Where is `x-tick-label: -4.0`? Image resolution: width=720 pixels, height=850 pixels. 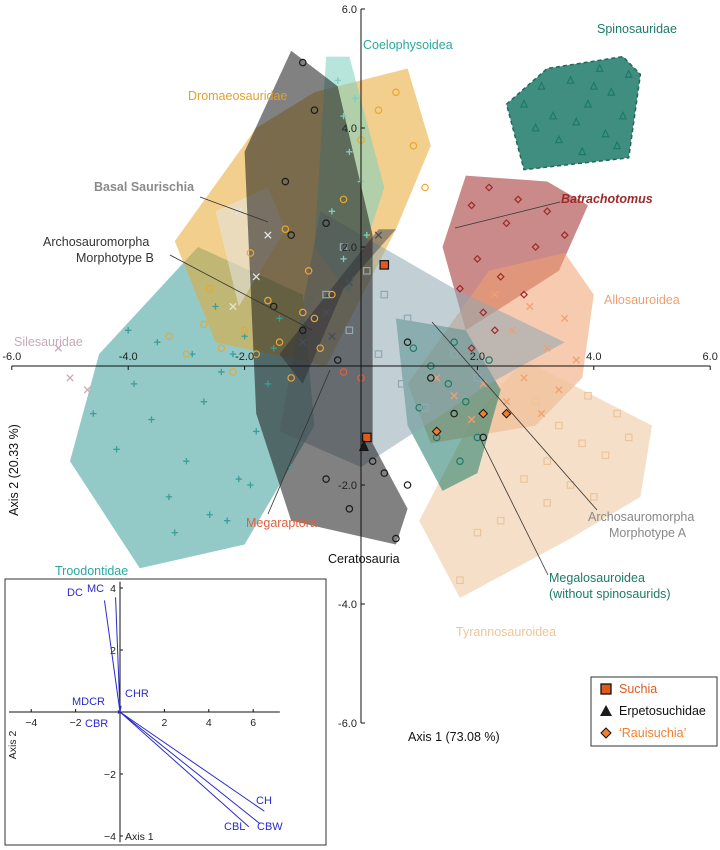
x-tick-label: -4.0 is located at coordinates (128, 357).